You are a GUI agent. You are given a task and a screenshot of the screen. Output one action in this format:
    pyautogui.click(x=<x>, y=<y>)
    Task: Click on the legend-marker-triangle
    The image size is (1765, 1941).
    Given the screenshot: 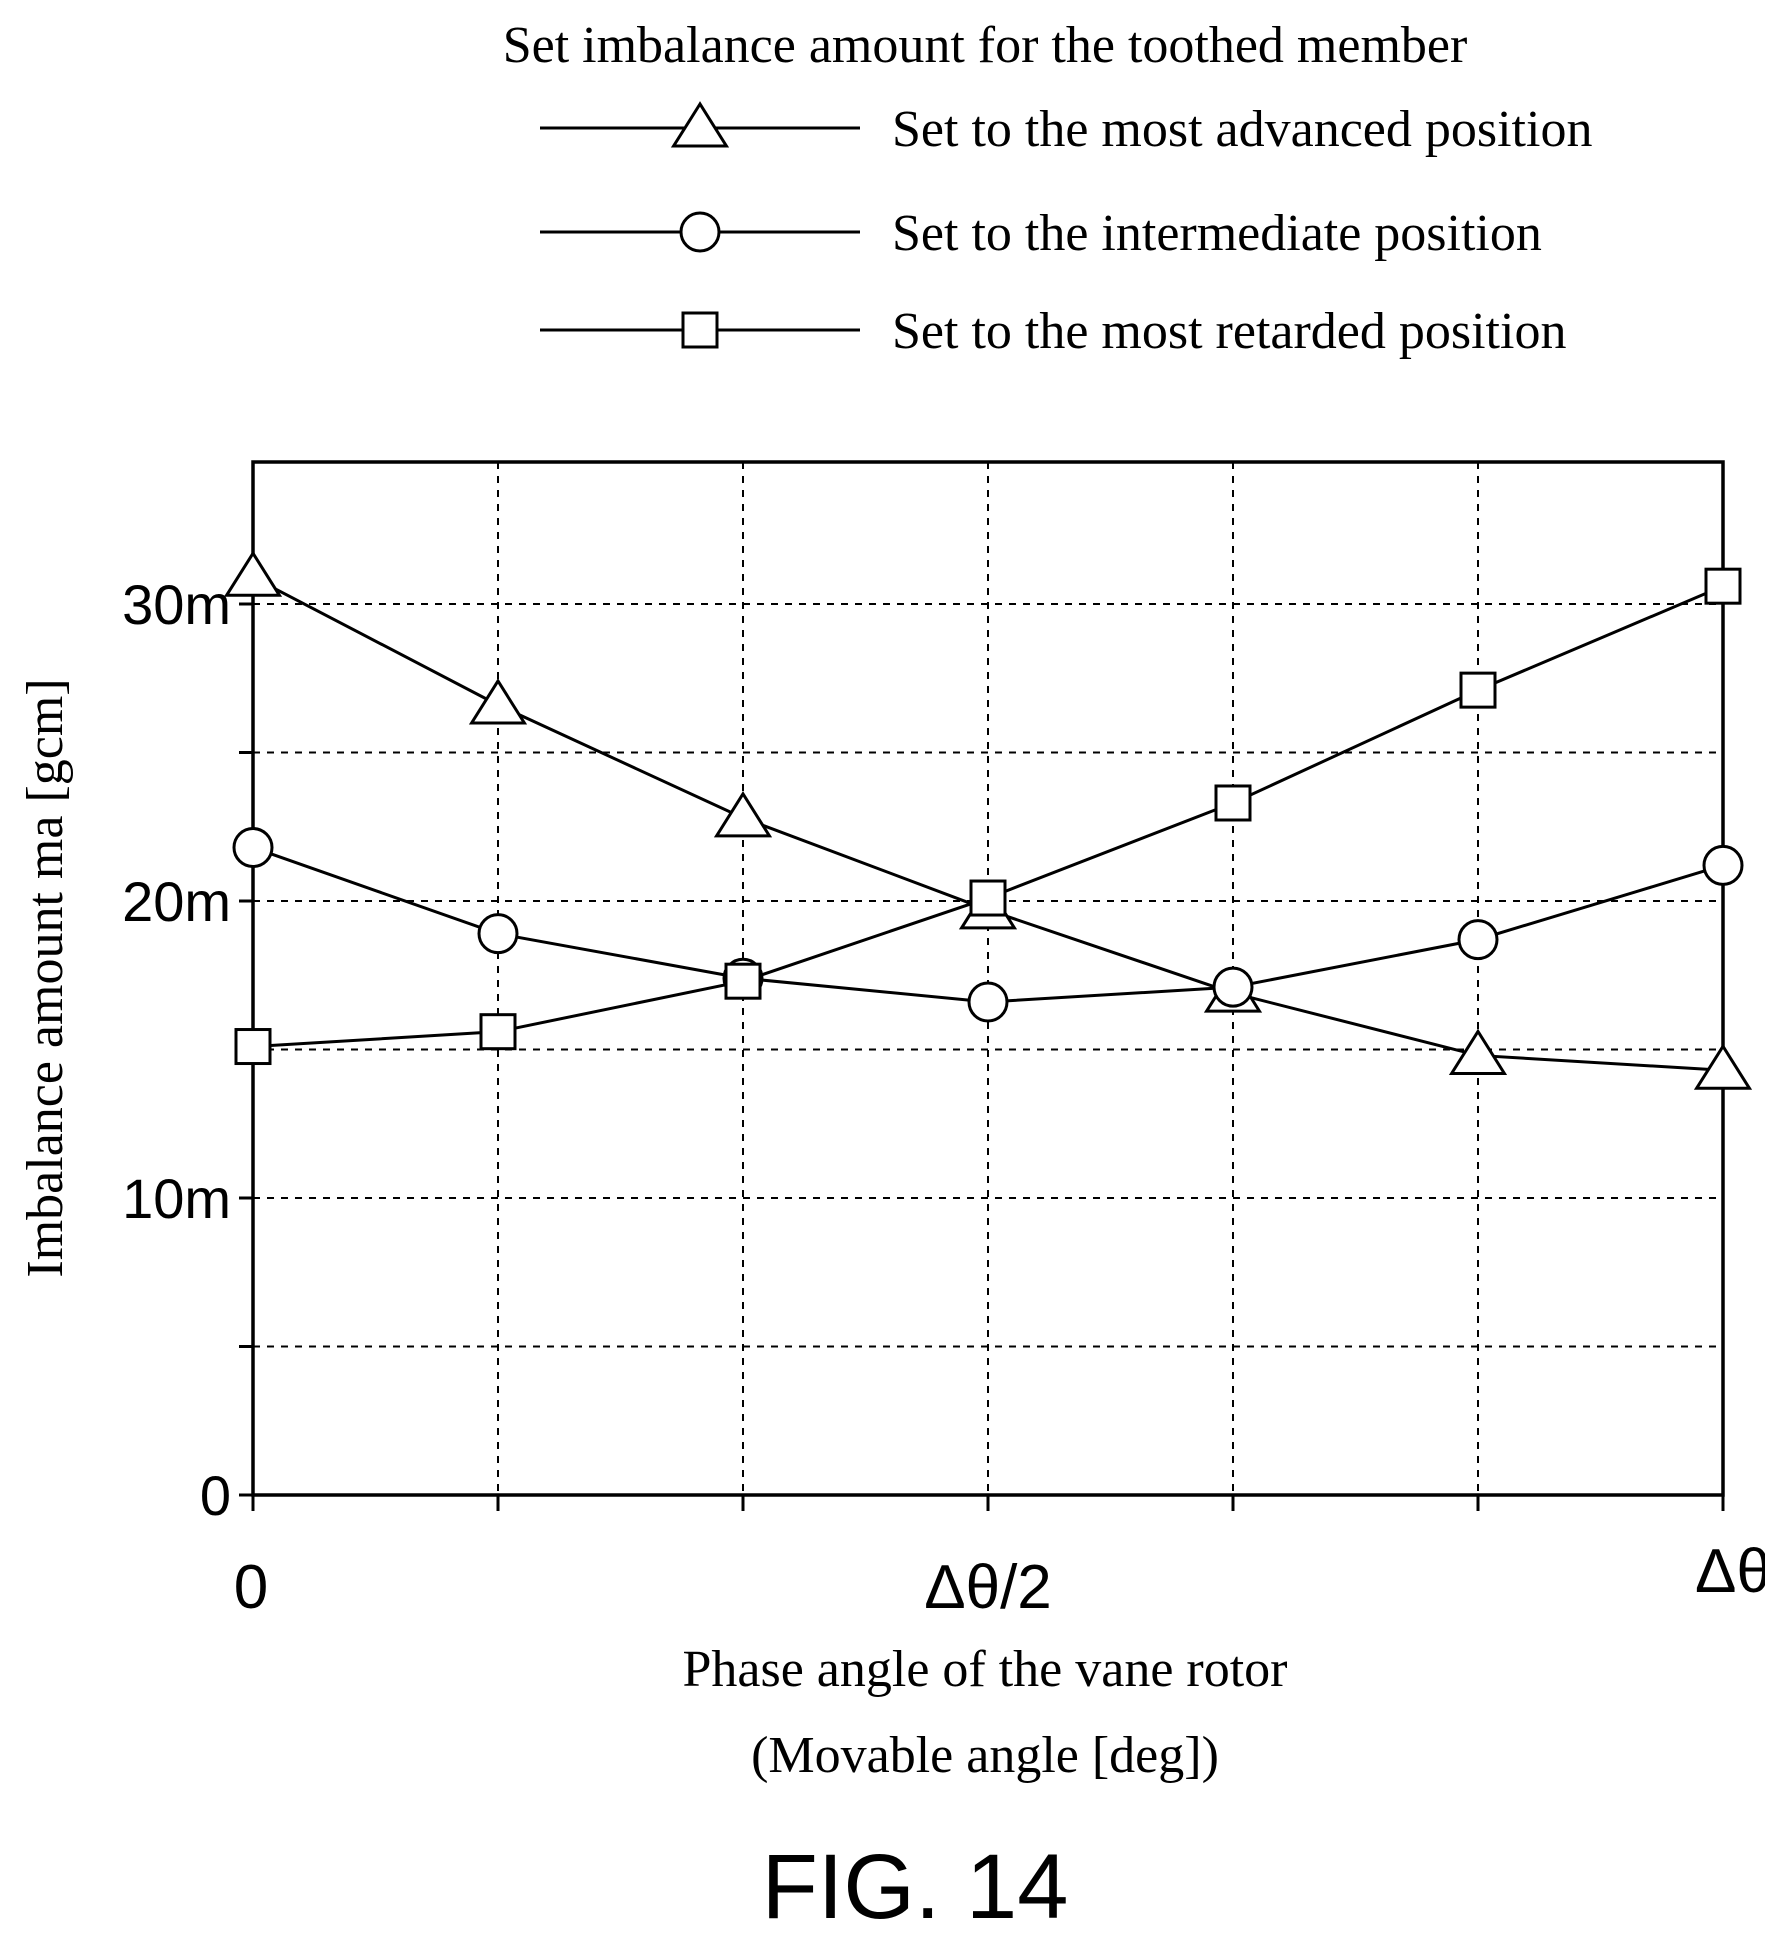 What is the action you would take?
    pyautogui.click(x=700, y=124)
    